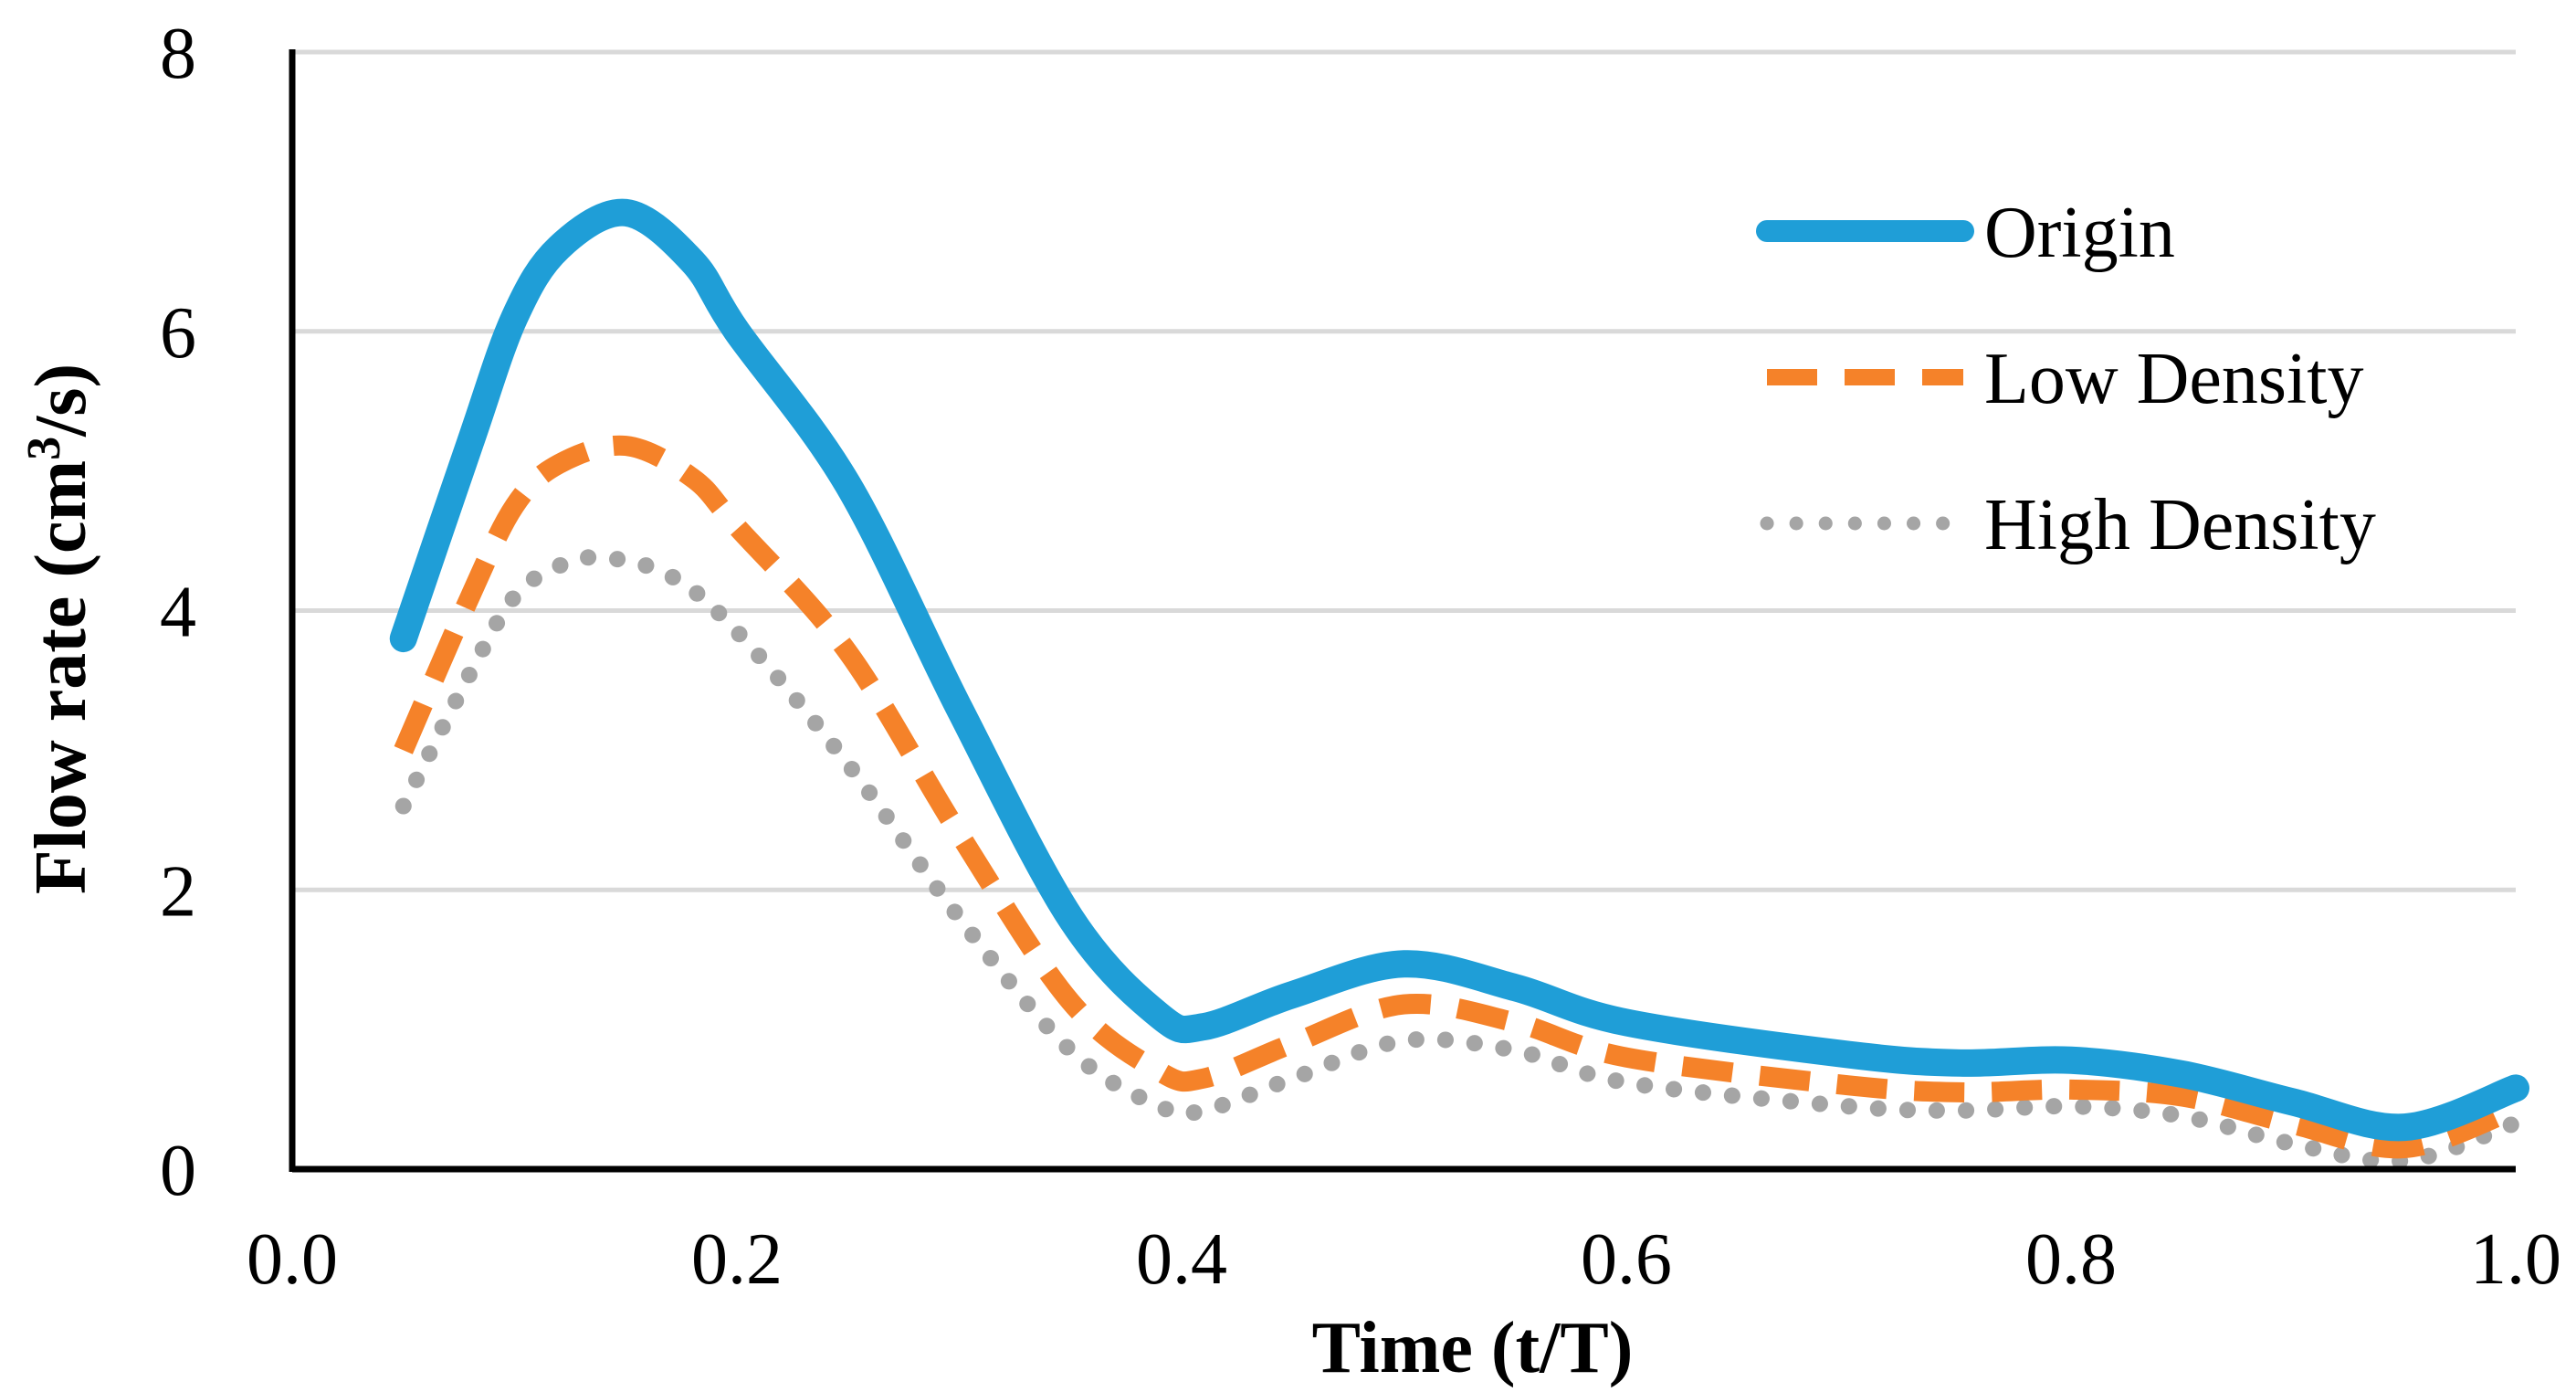 This screenshot has height=1392, width=2576. What do you see at coordinates (178, 333) in the screenshot?
I see `y-tick-label: 6` at bounding box center [178, 333].